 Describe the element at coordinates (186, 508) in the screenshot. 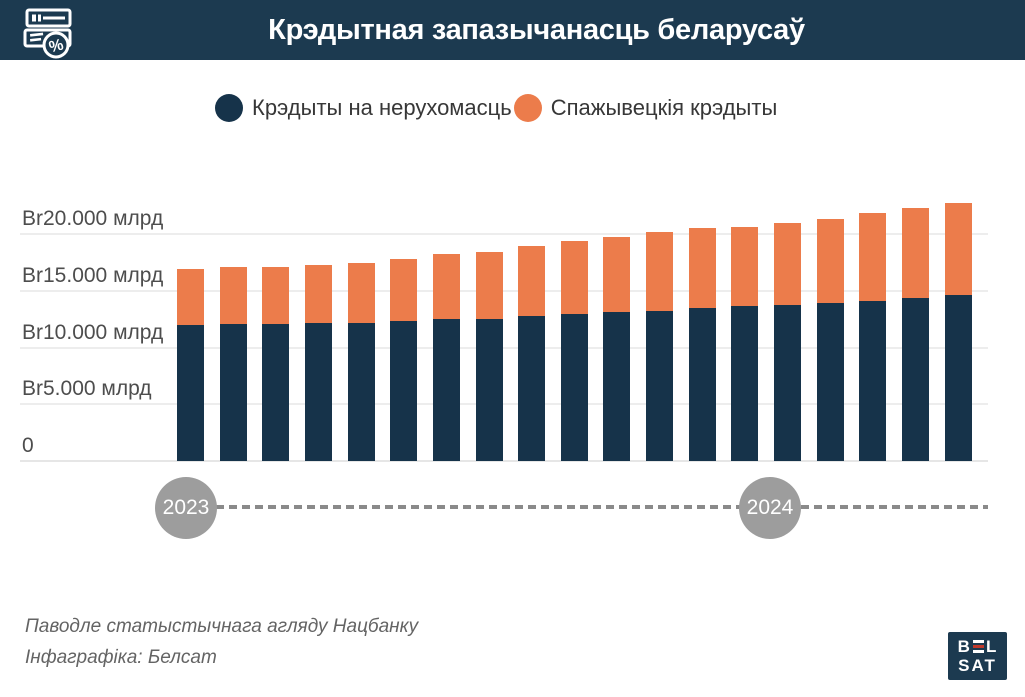

I see `timeline-marker-2023: 2023` at that location.